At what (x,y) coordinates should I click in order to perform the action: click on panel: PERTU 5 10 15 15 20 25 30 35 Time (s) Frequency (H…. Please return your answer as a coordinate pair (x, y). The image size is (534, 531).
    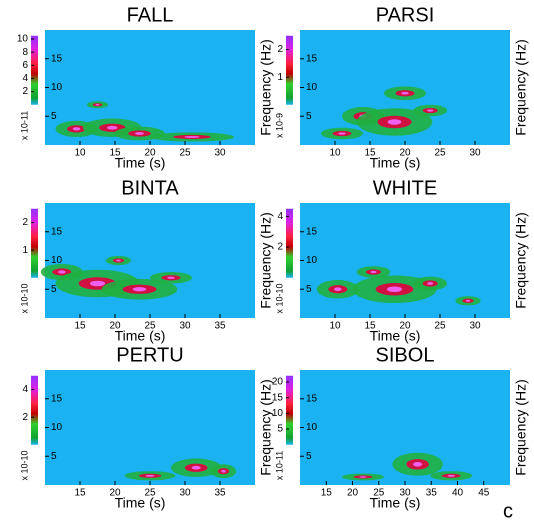
    Looking at the image, I should click on (146, 427).